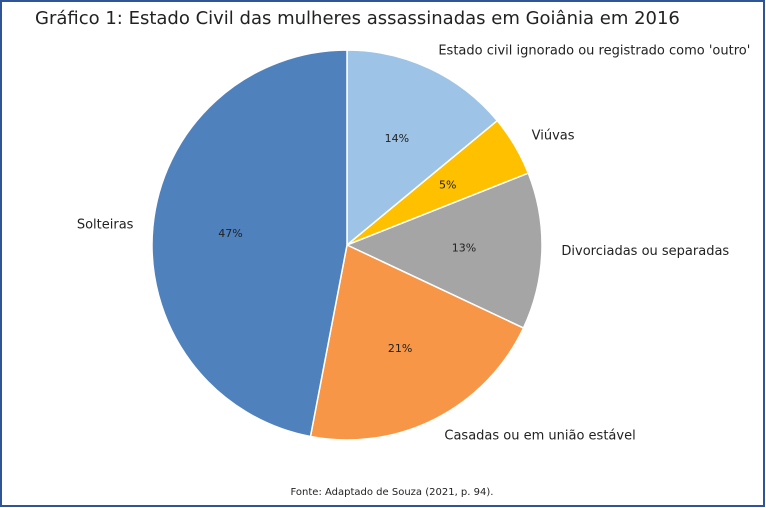 Image resolution: width=766 pixels, height=508 pixels. Describe the element at coordinates (464, 248) in the screenshot. I see `data-label: 13%` at that location.